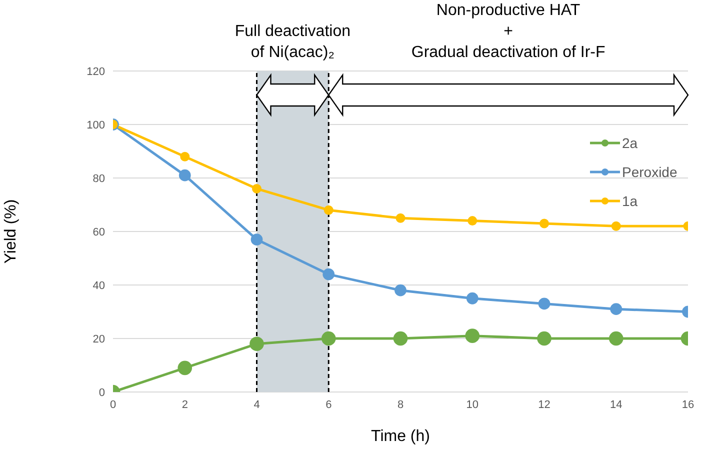 The height and width of the screenshot is (453, 712). I want to click on legend-label: 1a, so click(630, 200).